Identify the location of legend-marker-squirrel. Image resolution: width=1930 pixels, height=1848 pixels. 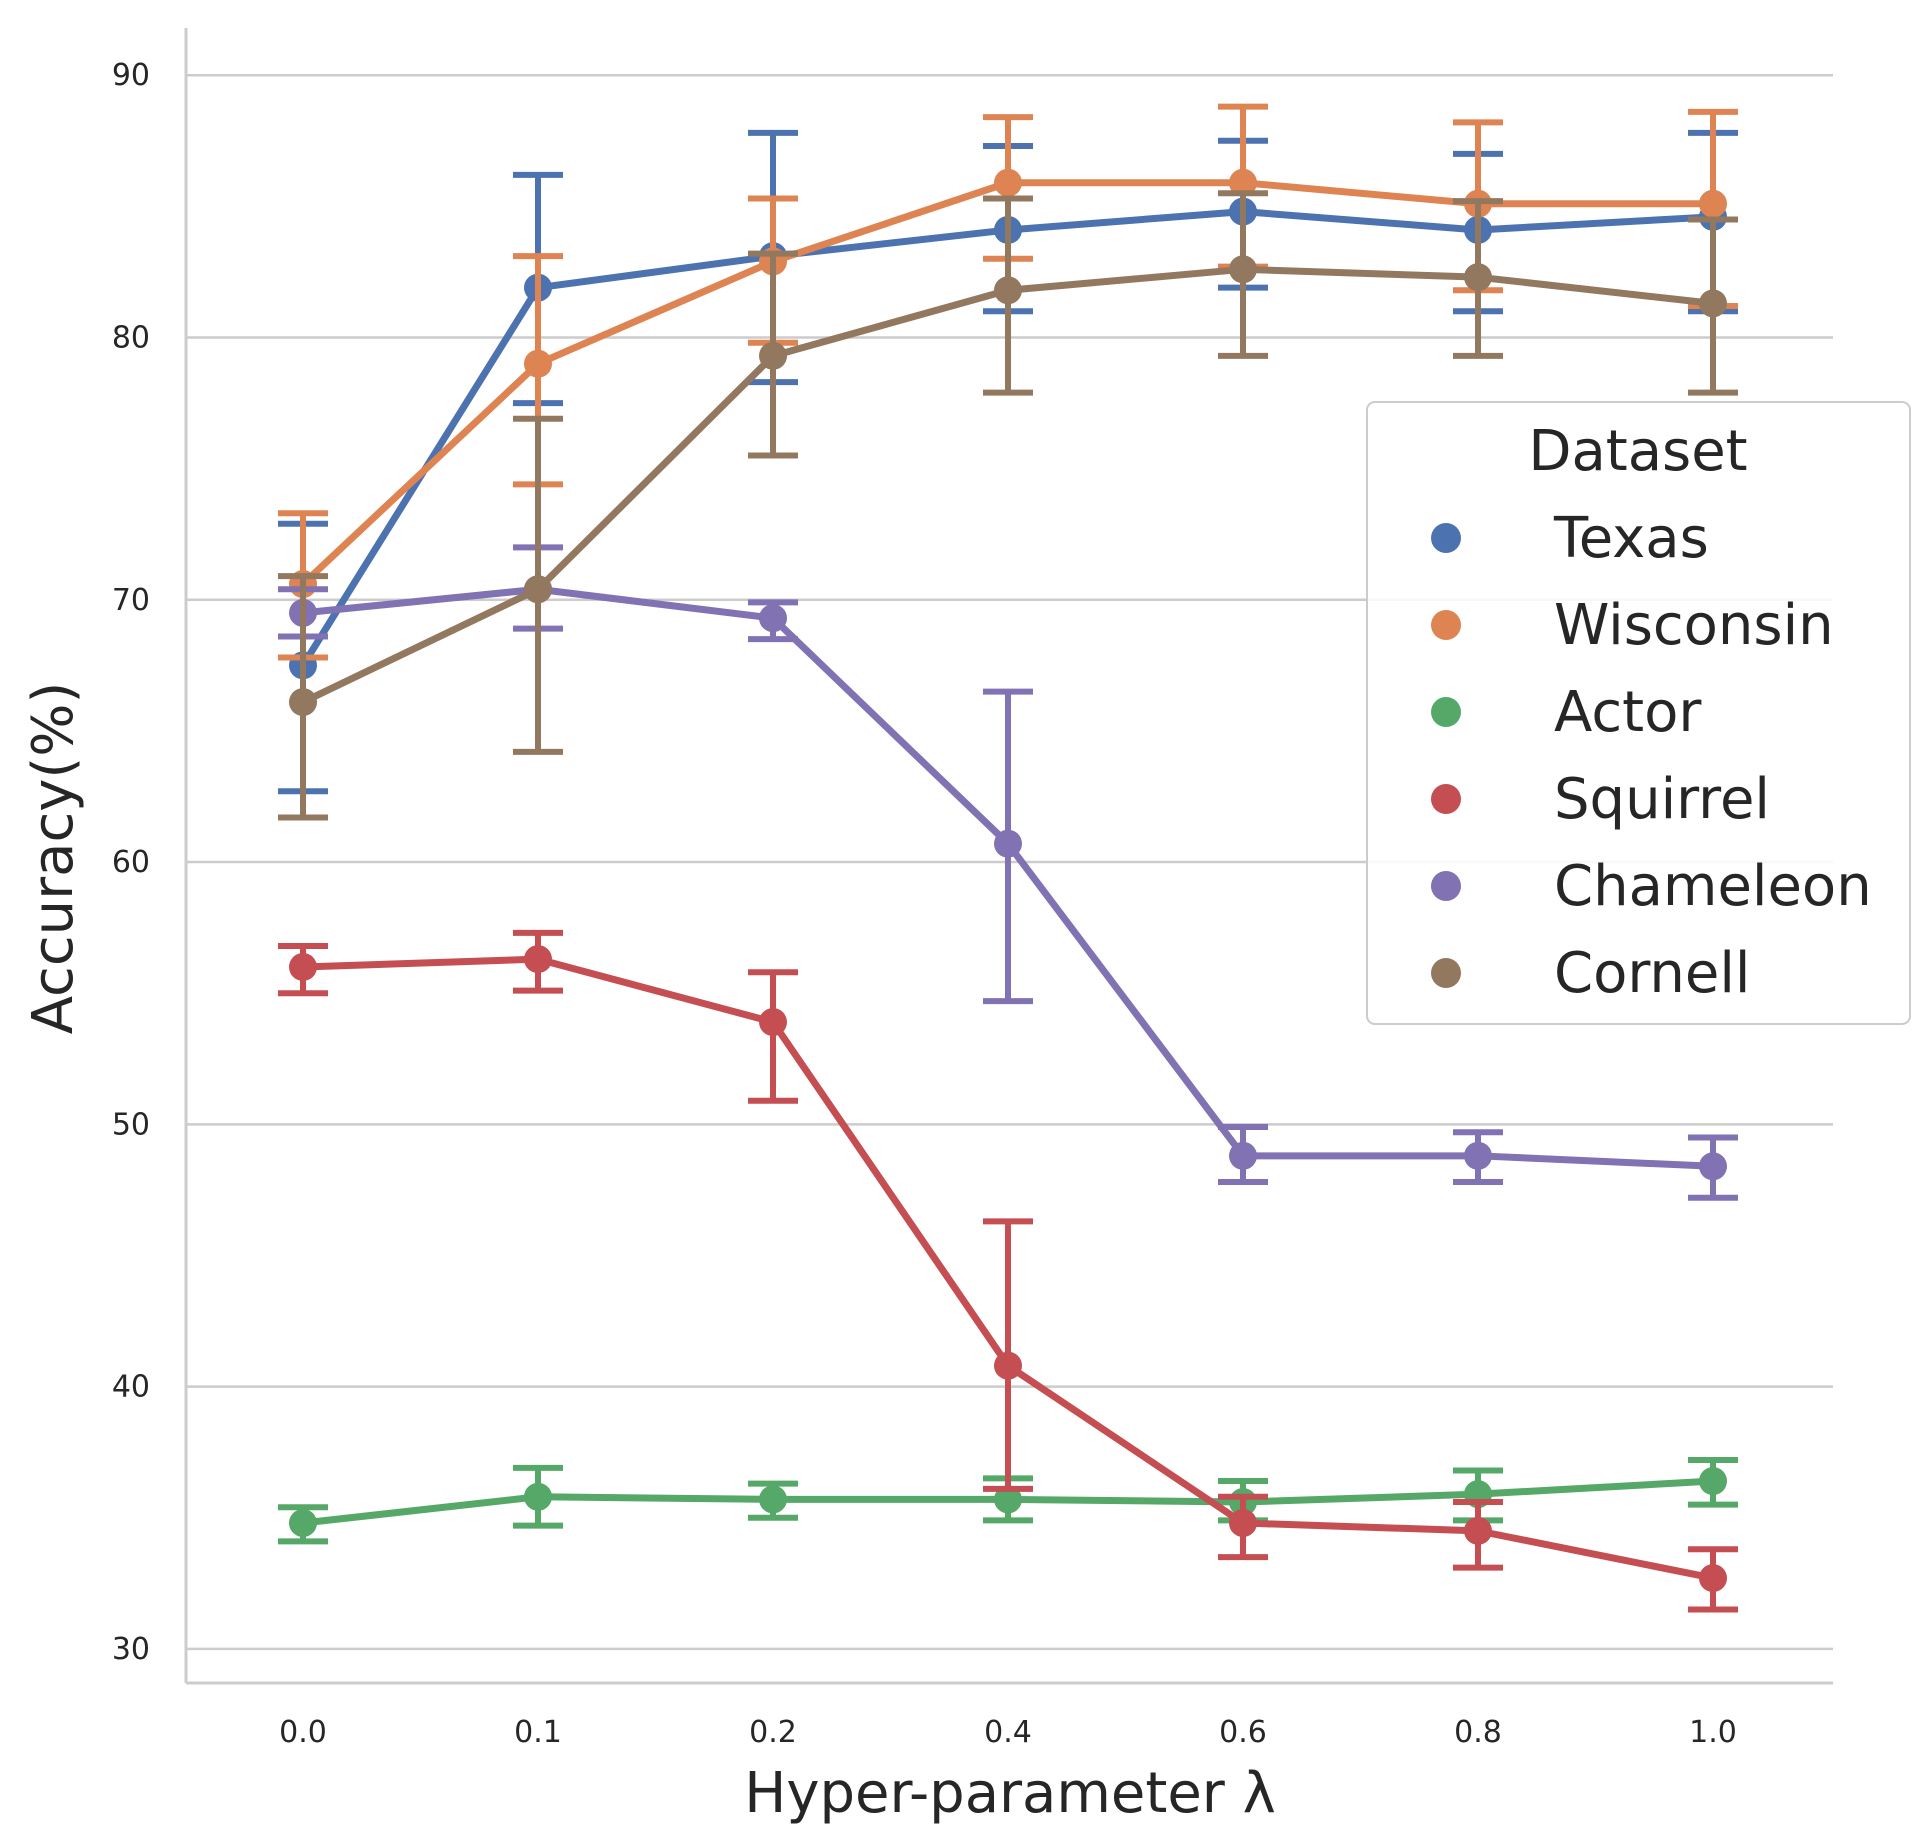
(1446, 799).